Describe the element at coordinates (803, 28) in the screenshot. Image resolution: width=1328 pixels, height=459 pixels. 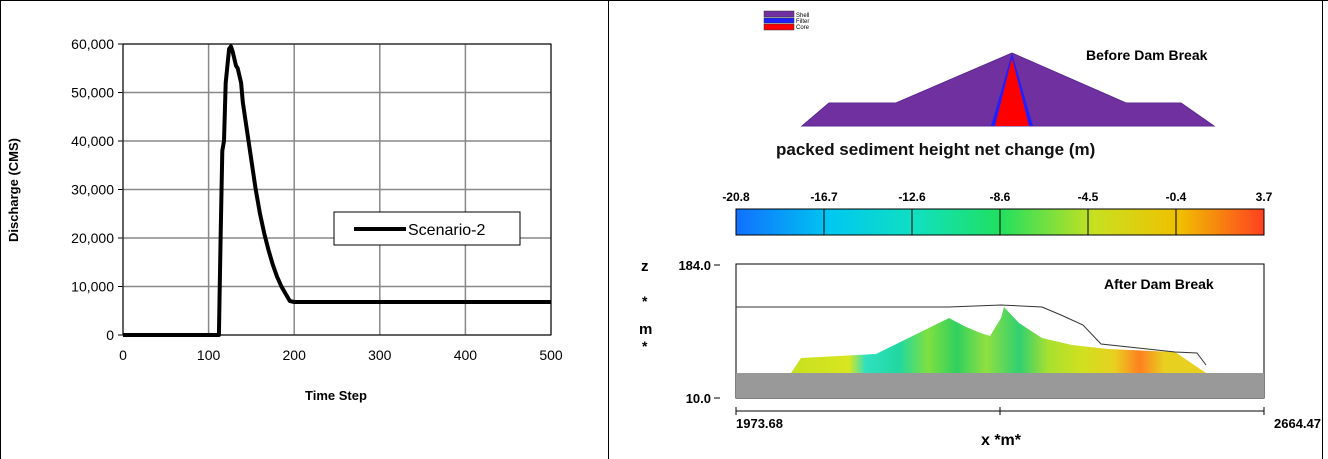
I see `legend-label-core: Core` at that location.